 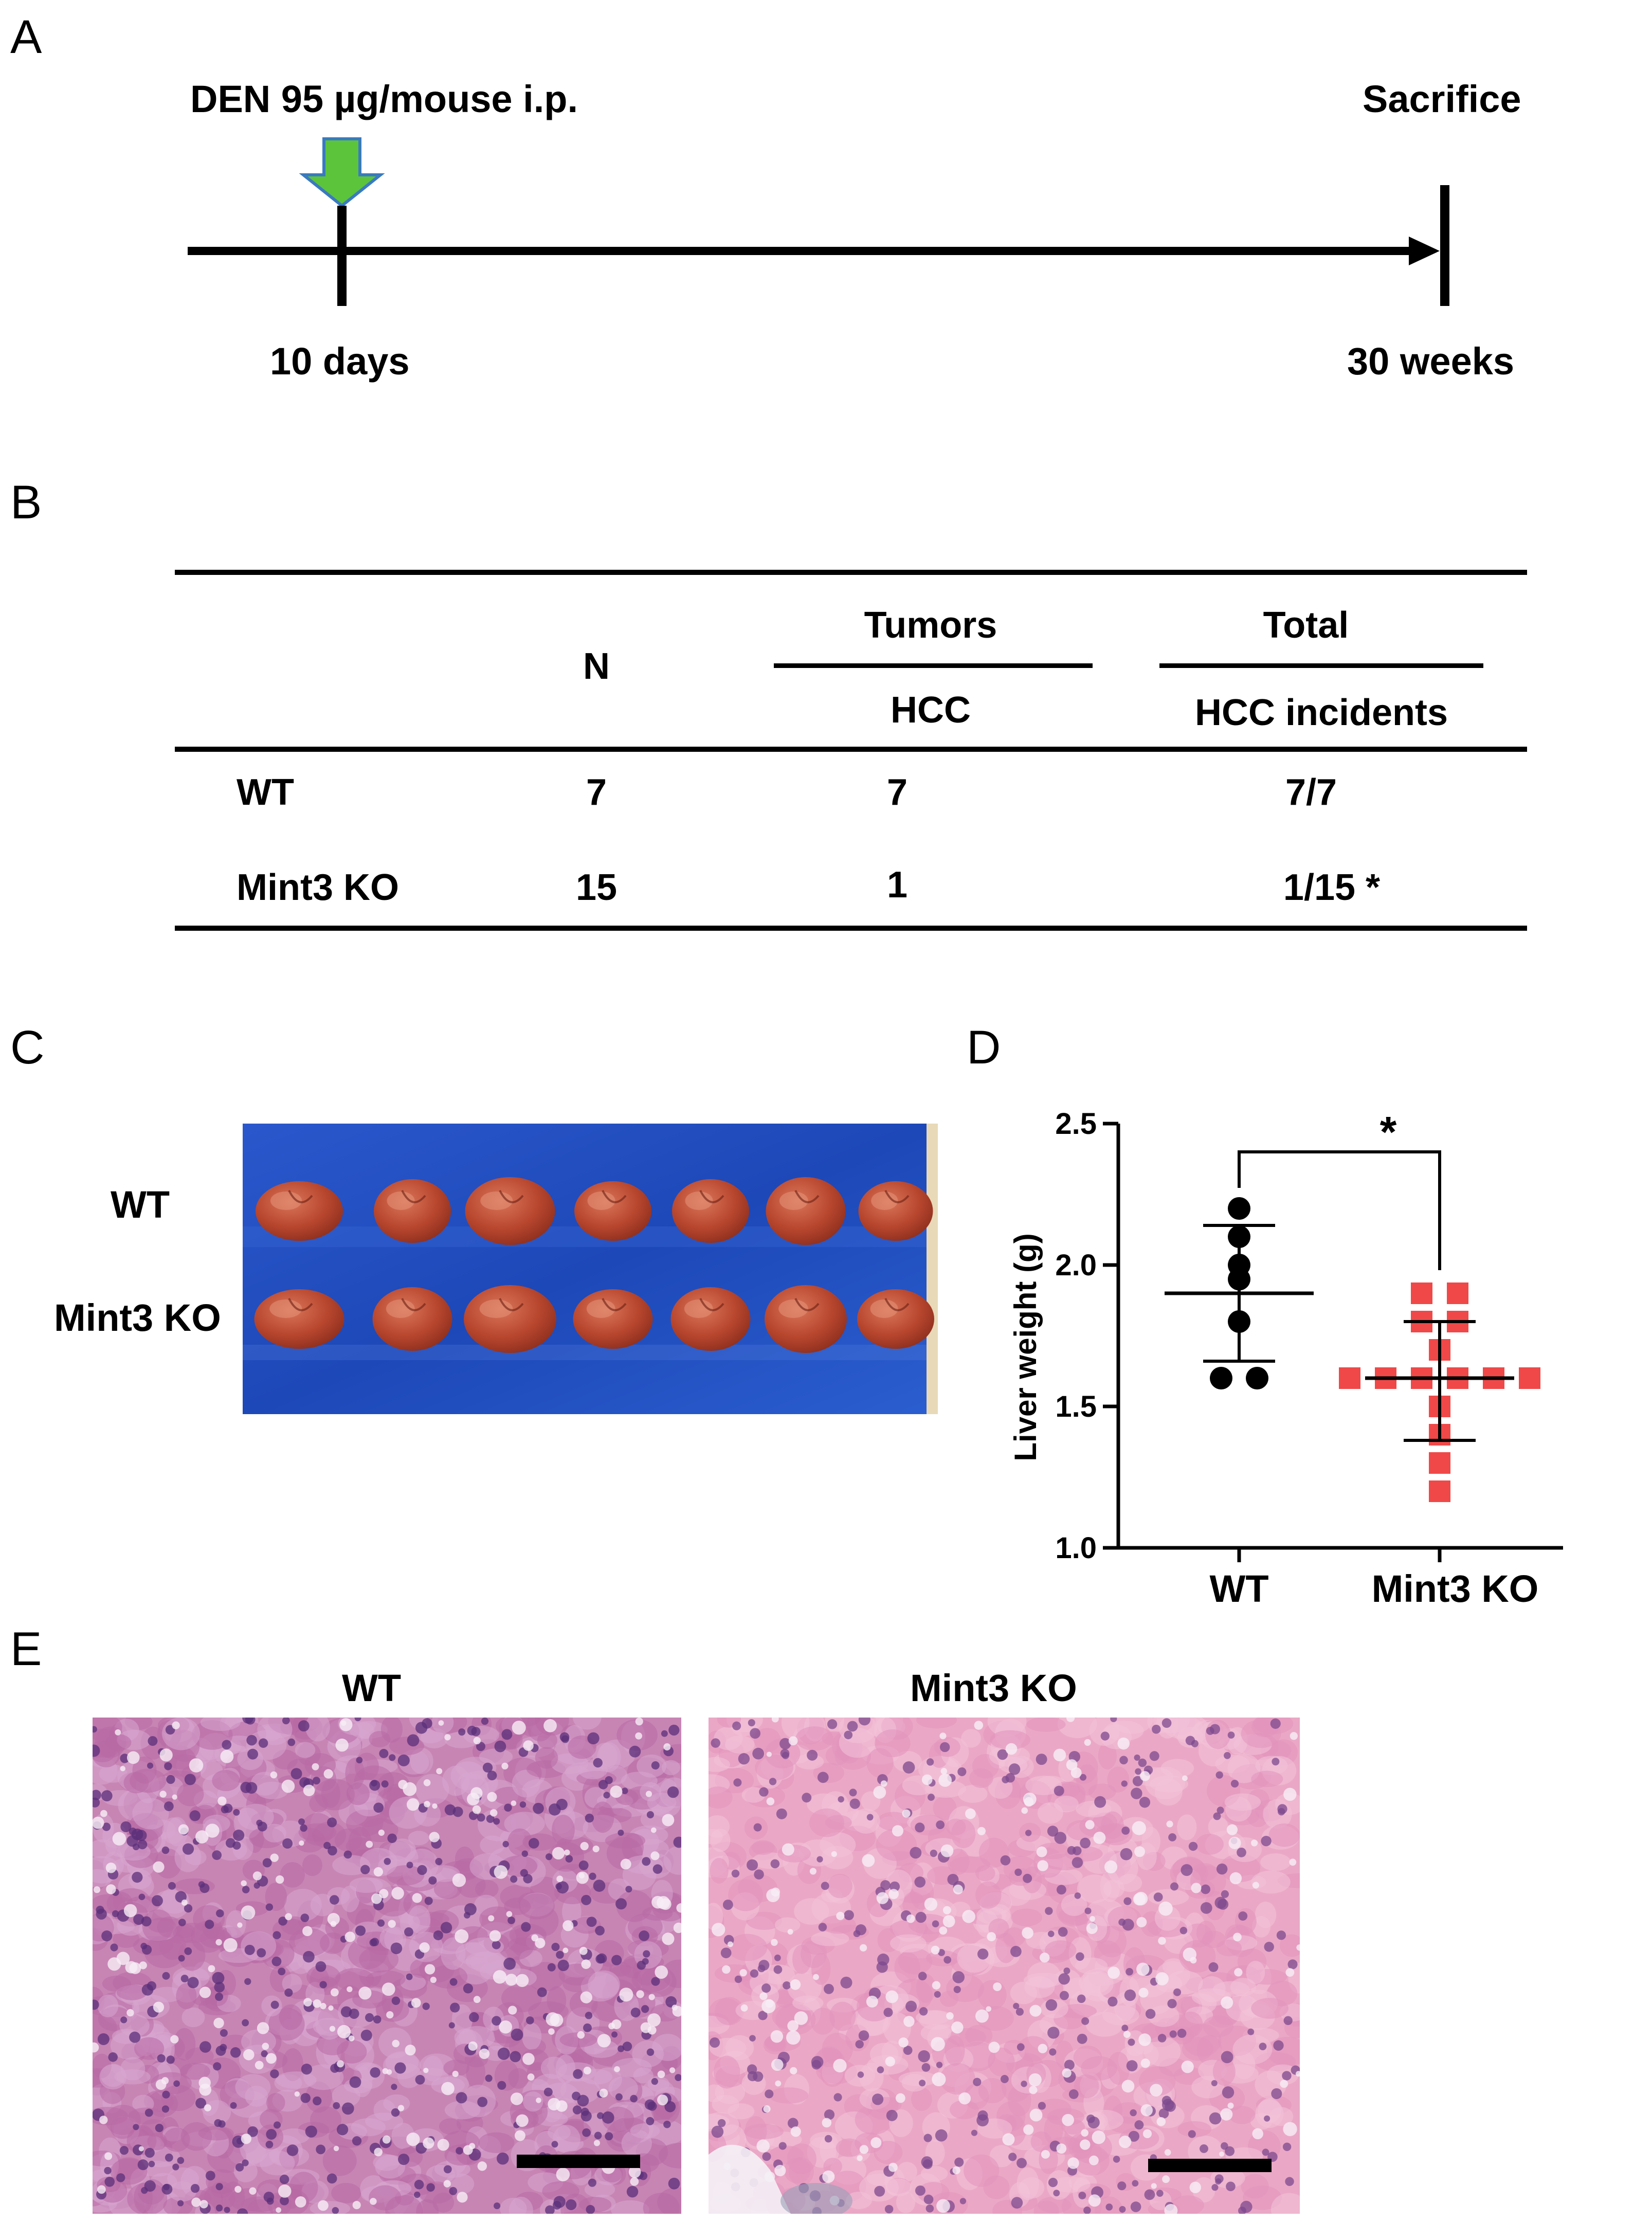 What do you see at coordinates (1306, 625) in the screenshot?
I see `header-total: Total` at bounding box center [1306, 625].